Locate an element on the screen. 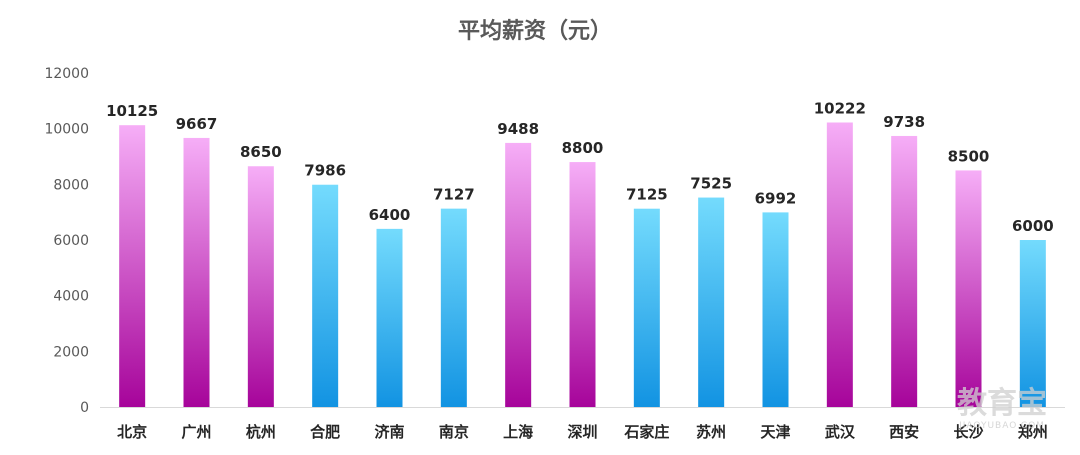 The height and width of the screenshot is (455, 1080). watermark-subtext: JIAOYUBAO.COM is located at coordinates (1001, 426).